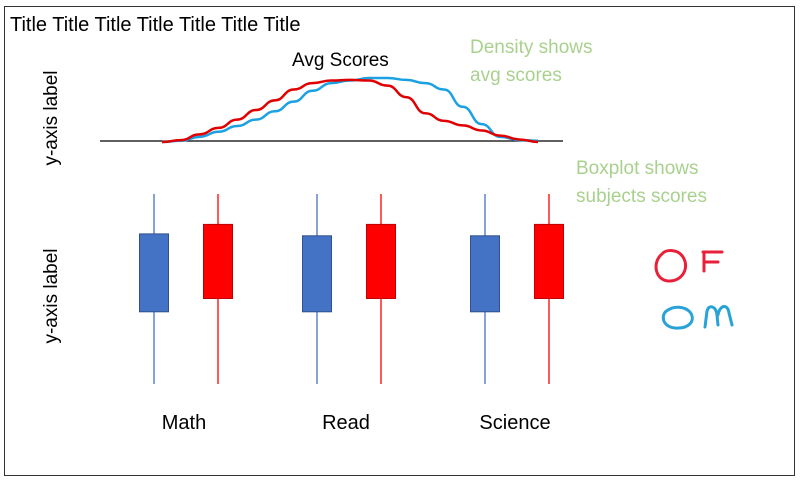 This screenshot has width=801, height=485. I want to click on boxplot-note-line-1: Boxplot shows, so click(637, 168).